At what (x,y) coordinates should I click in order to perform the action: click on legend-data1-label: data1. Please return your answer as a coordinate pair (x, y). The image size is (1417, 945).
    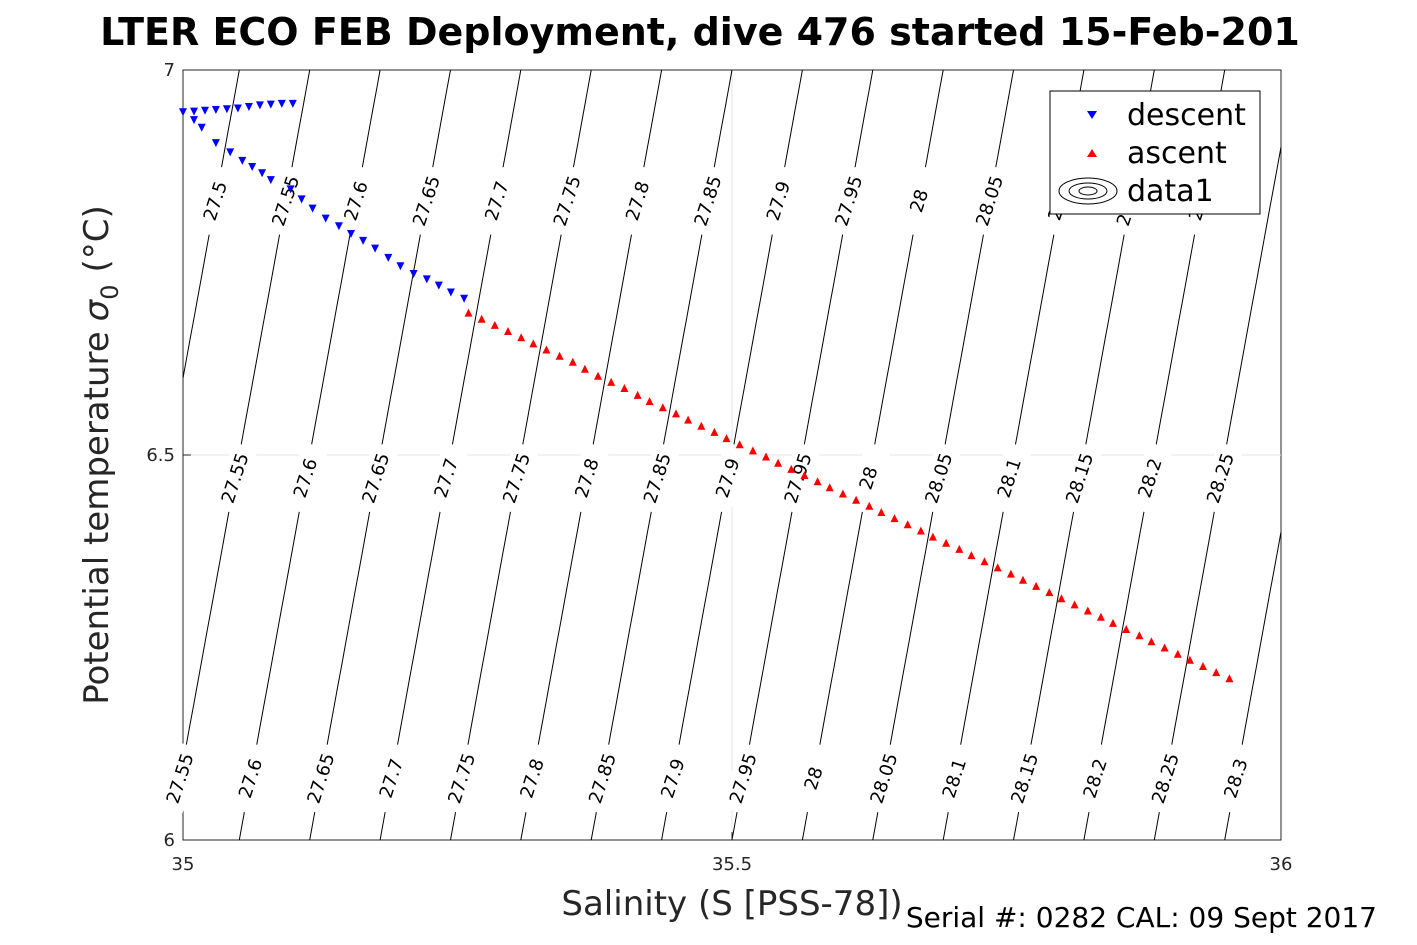
    Looking at the image, I should click on (1170, 191).